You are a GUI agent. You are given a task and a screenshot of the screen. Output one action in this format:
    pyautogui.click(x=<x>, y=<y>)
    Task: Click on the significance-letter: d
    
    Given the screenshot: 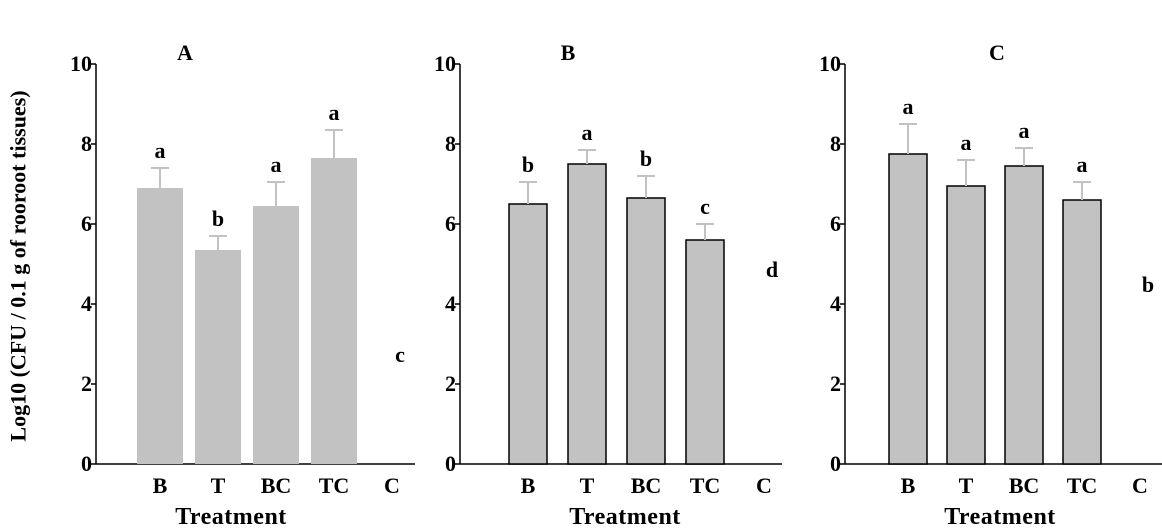 What is the action you would take?
    pyautogui.click(x=772, y=269)
    